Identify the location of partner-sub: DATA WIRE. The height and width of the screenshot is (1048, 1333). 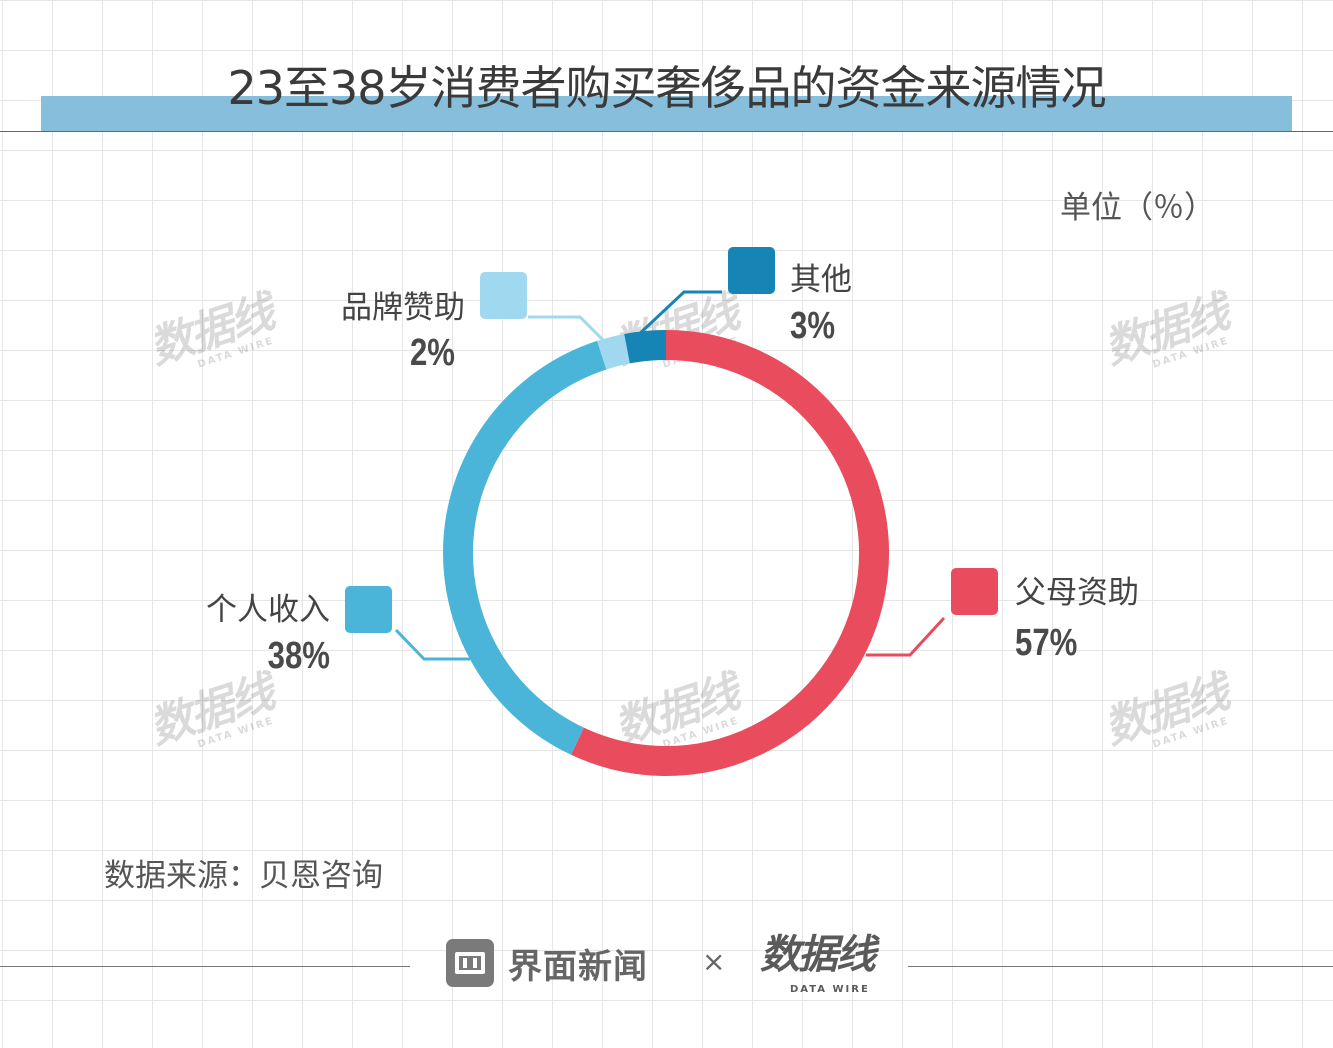
(830, 989).